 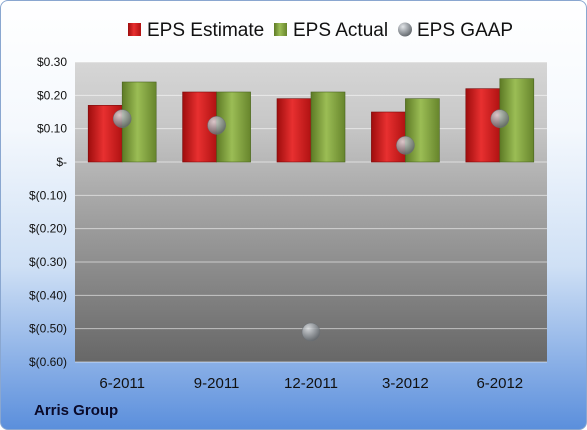 What do you see at coordinates (76, 410) in the screenshot?
I see `company-name: Arris Group` at bounding box center [76, 410].